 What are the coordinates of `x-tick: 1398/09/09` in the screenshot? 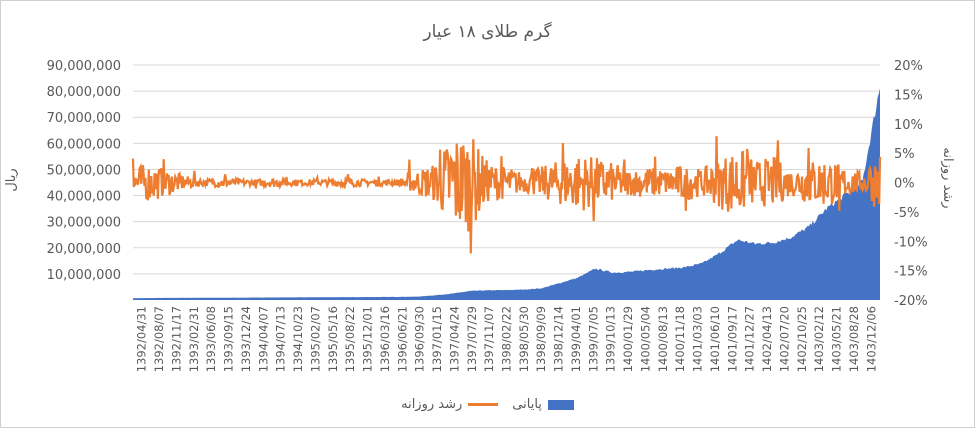 It's located at (541, 339).